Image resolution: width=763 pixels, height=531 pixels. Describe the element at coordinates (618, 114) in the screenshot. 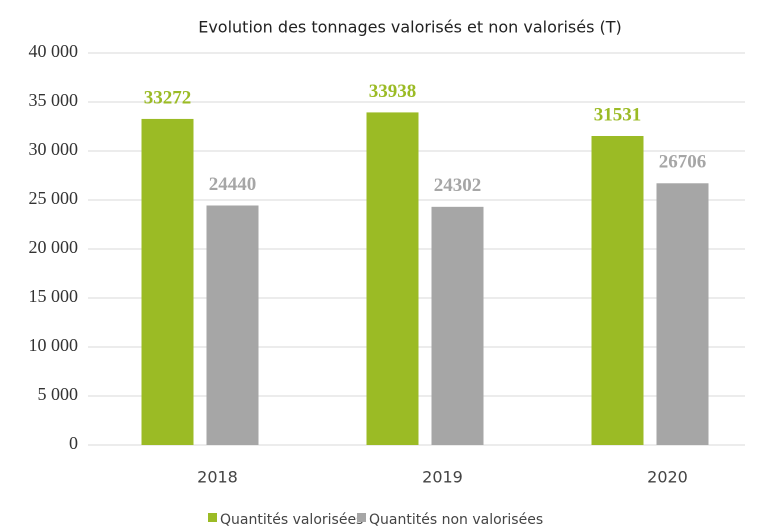

I see `data-label: 31531` at that location.